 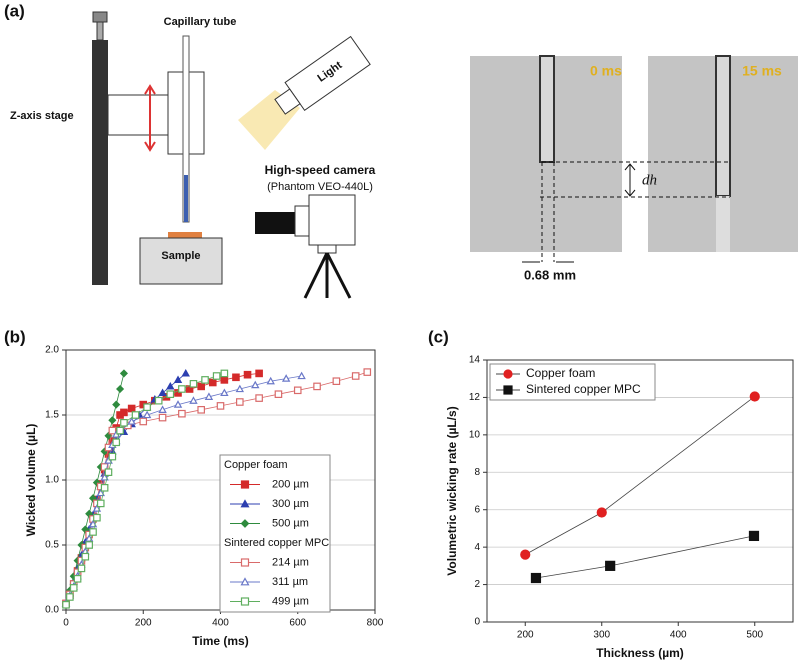 What do you see at coordinates (52, 350) in the screenshot?
I see `y-tick-label: 2.0` at bounding box center [52, 350].